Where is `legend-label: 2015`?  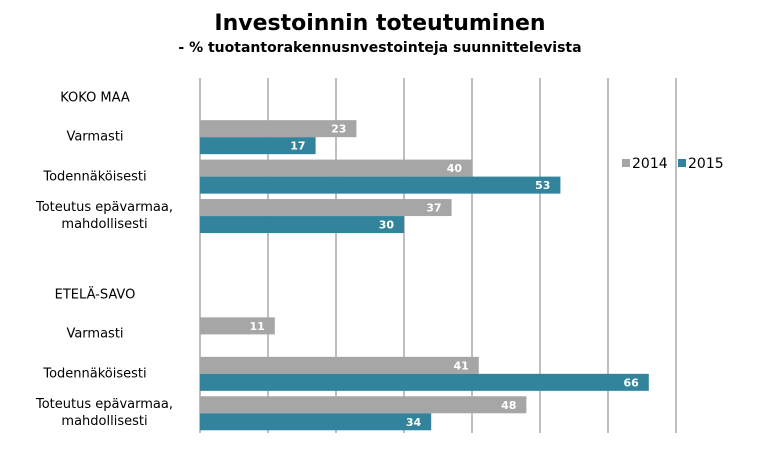 legend-label: 2015 is located at coordinates (706, 164).